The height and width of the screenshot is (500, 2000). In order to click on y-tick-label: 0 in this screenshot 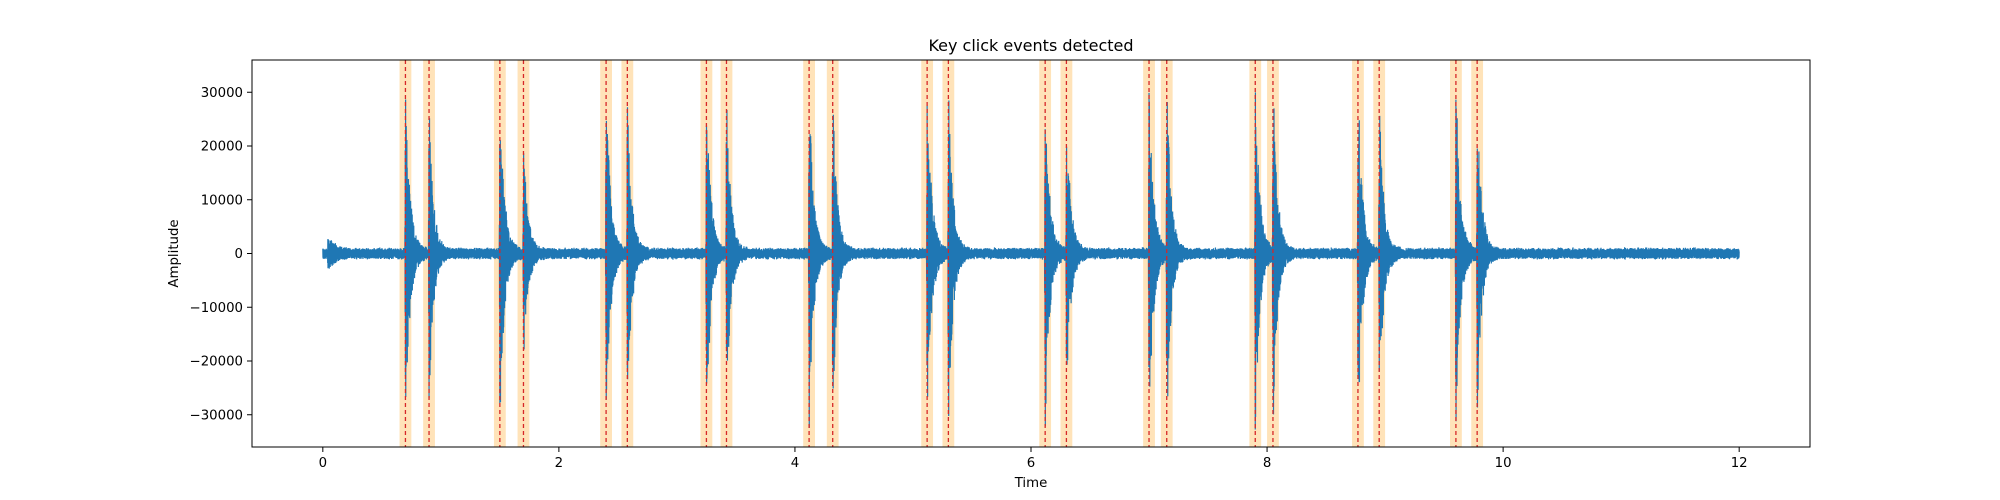, I will do `click(239, 254)`.